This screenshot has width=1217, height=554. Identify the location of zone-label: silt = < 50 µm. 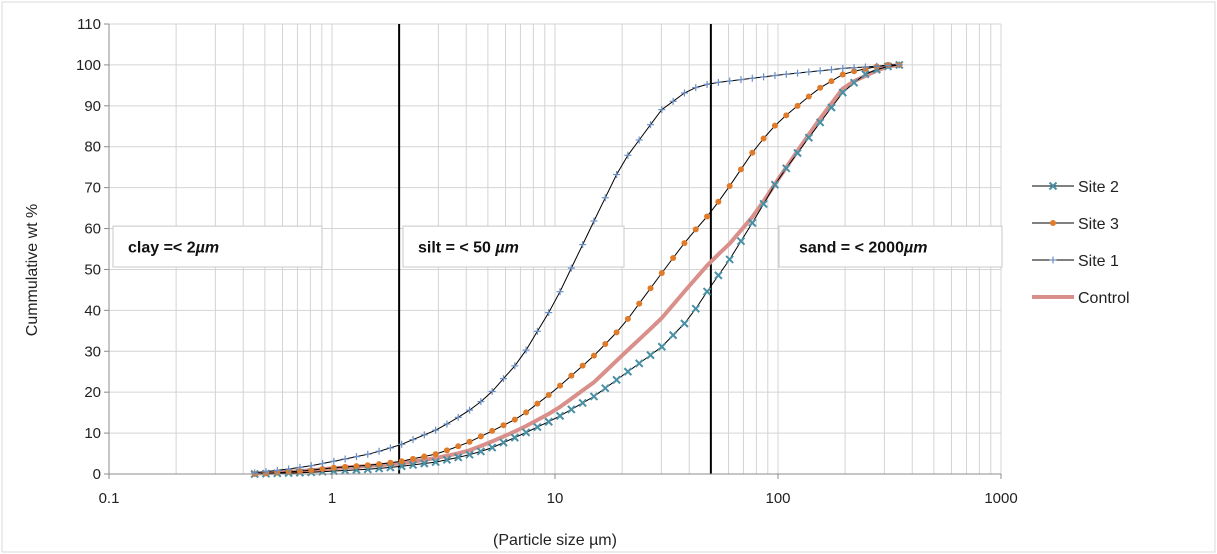
(468, 248).